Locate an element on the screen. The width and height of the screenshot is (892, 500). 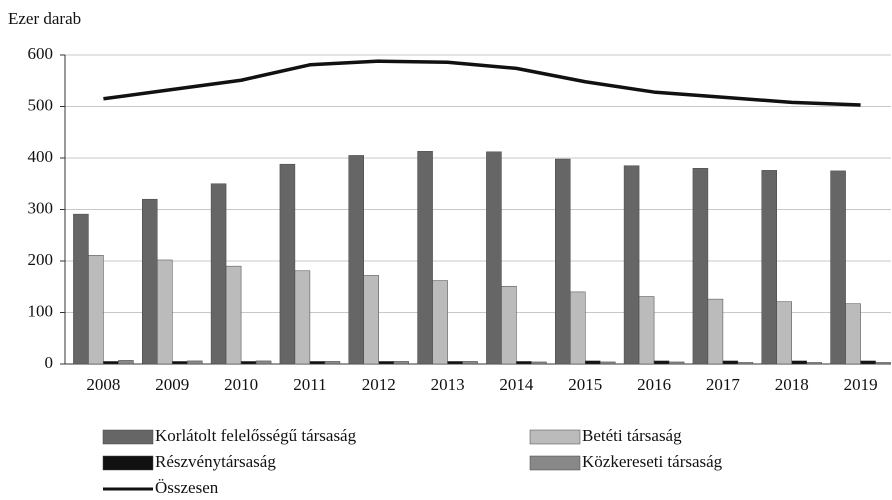
x-tick-label: 2019 is located at coordinates (861, 384).